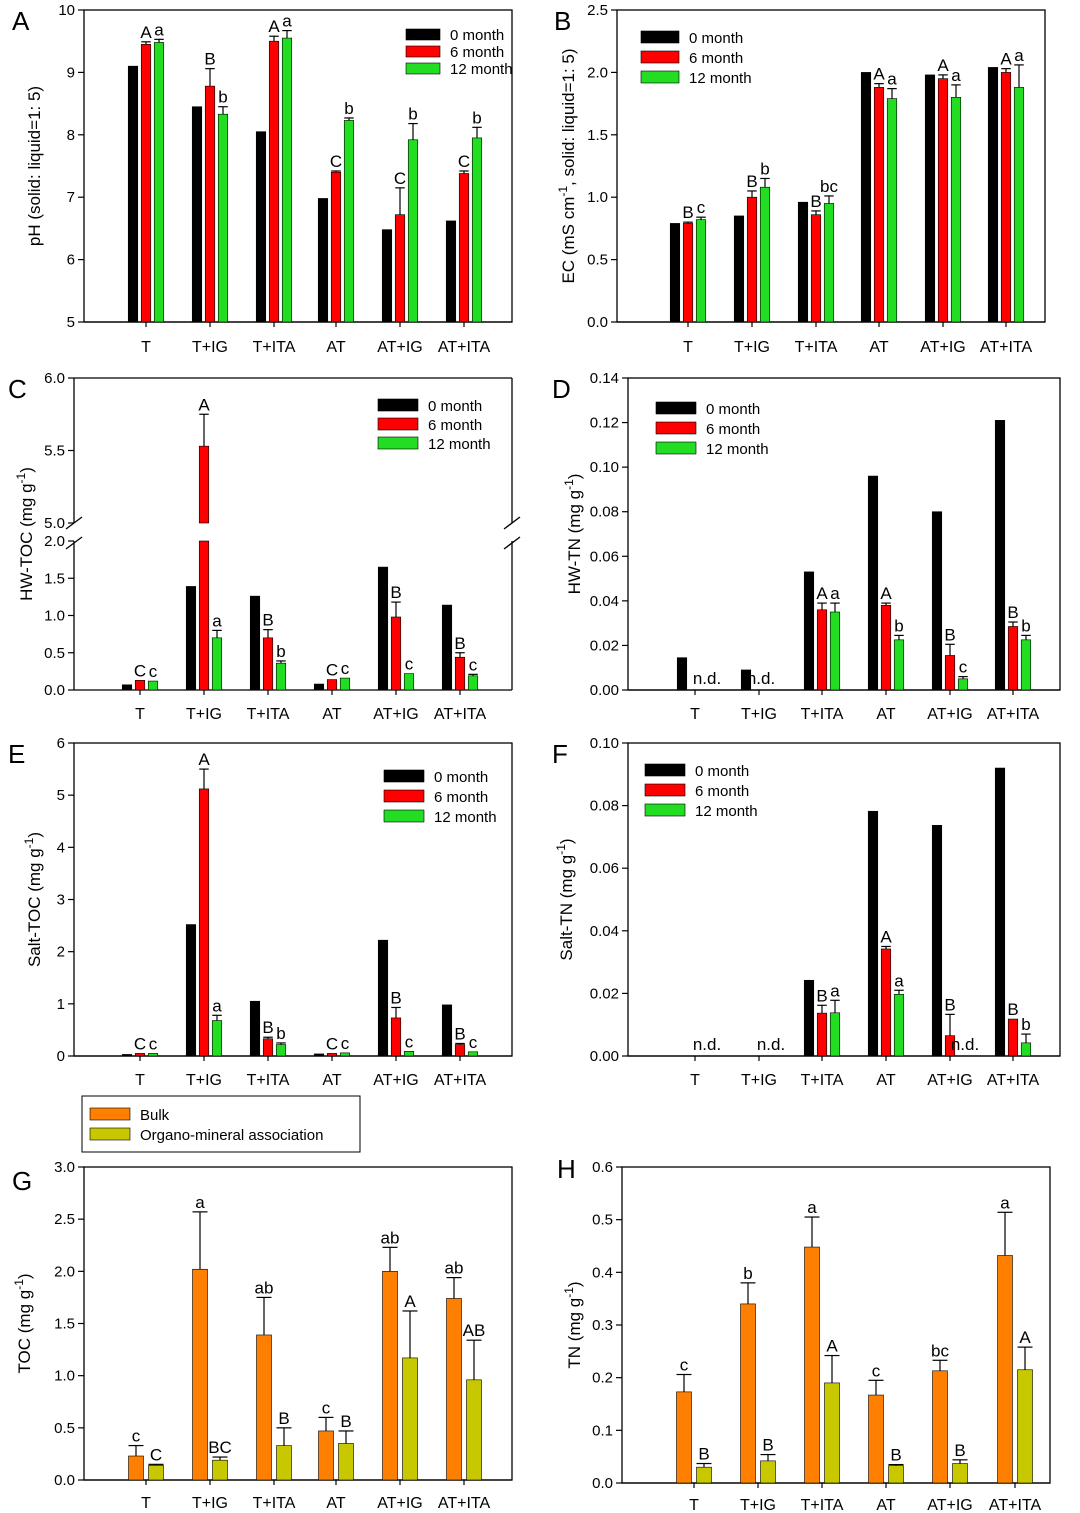 Image resolution: width=1080 pixels, height=1513 pixels. I want to click on y-tick-label: 0.08, so click(604, 512).